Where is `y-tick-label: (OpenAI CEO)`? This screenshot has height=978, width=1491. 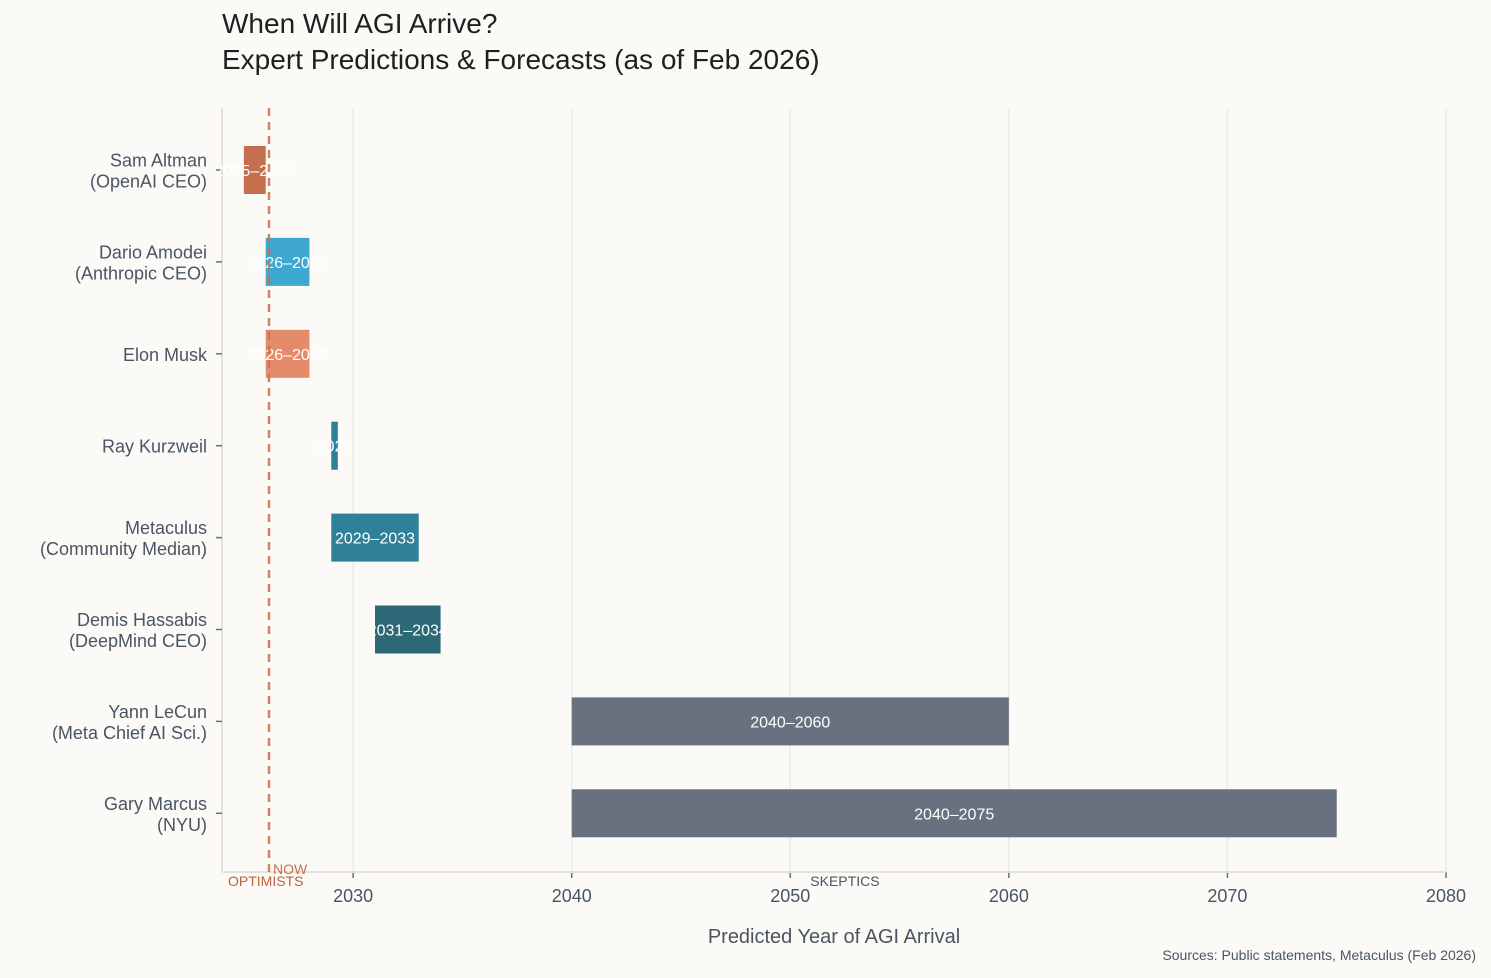 y-tick-label: (OpenAI CEO) is located at coordinates (148, 182).